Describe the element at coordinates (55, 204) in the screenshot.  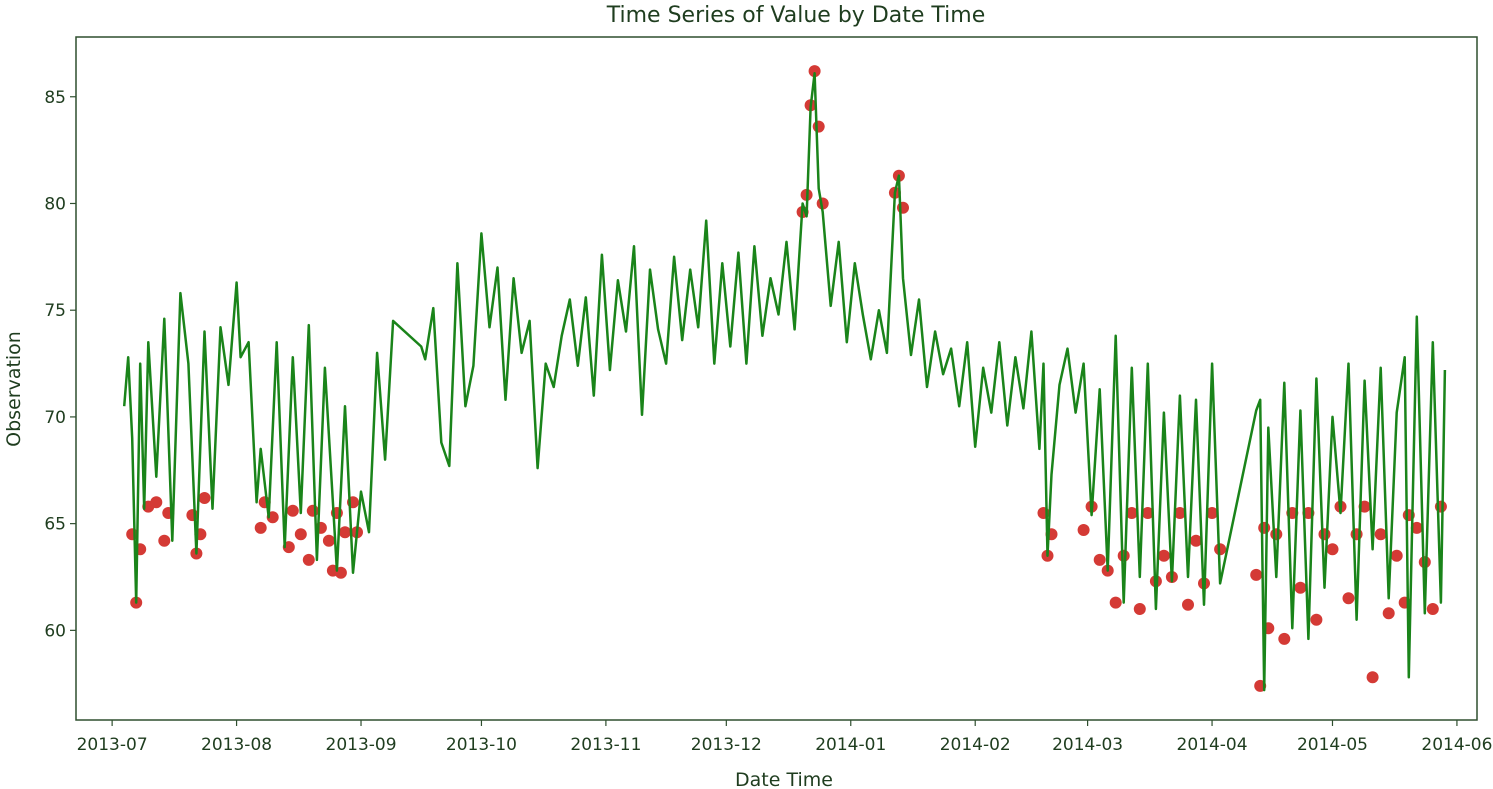
I see `y-tick-label: 80` at that location.